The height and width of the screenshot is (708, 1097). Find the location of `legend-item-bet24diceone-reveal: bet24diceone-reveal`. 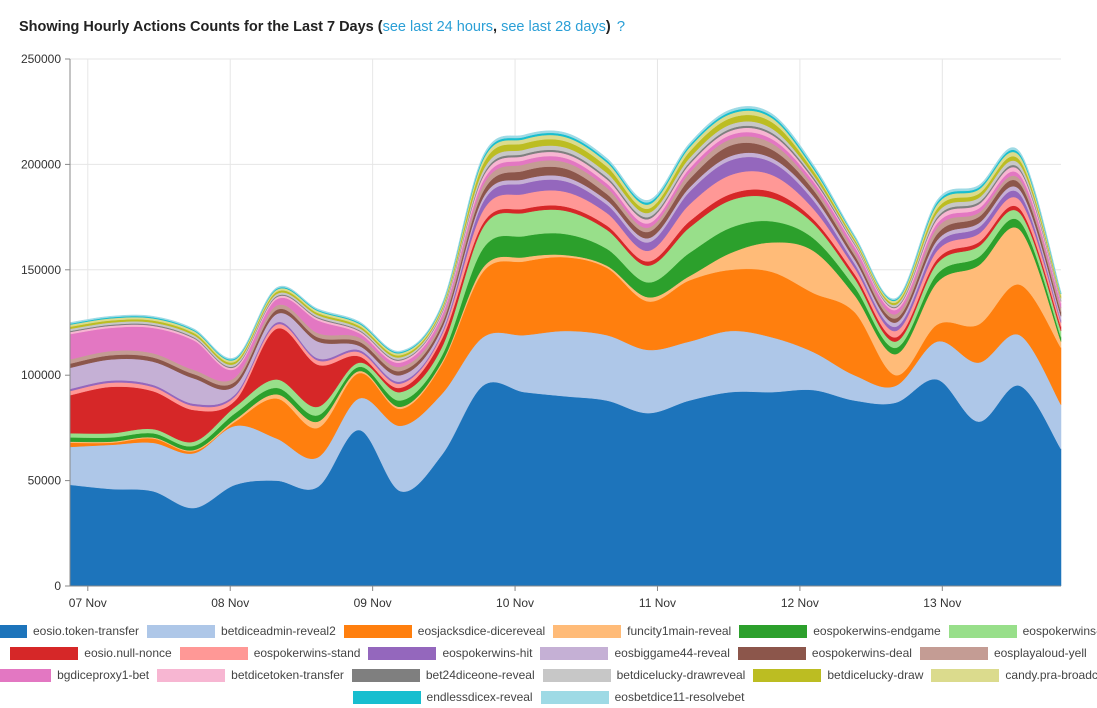

legend-item-bet24diceone-reveal: bet24diceone-reveal is located at coordinates (443, 675).